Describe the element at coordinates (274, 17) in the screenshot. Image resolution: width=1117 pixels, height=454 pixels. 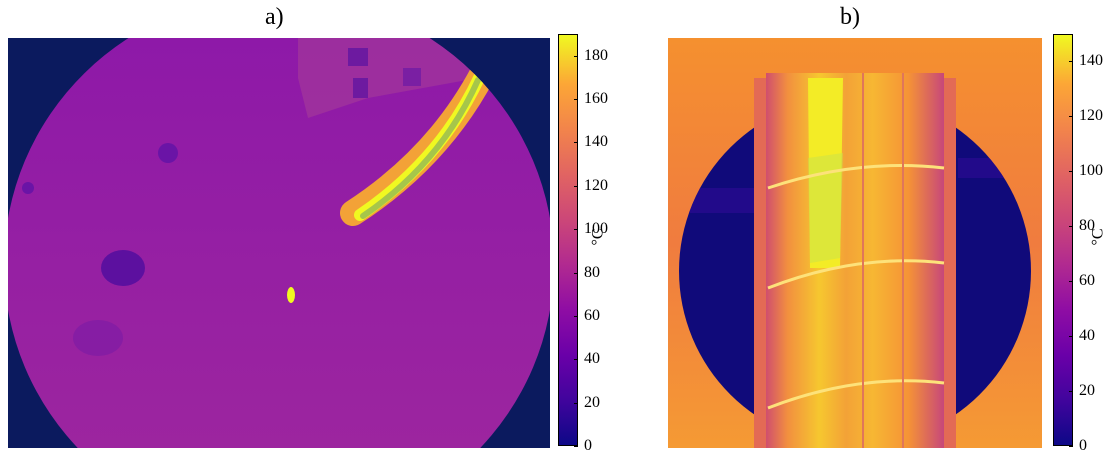
I see `panel-a-label: a)` at that location.